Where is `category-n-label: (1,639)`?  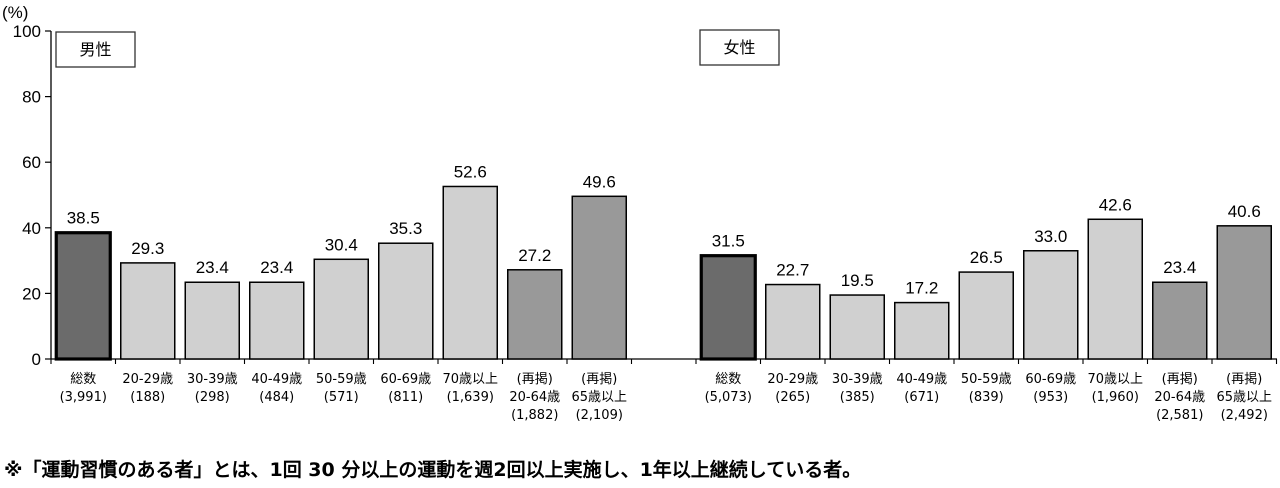 category-n-label: (1,639) is located at coordinates (470, 397).